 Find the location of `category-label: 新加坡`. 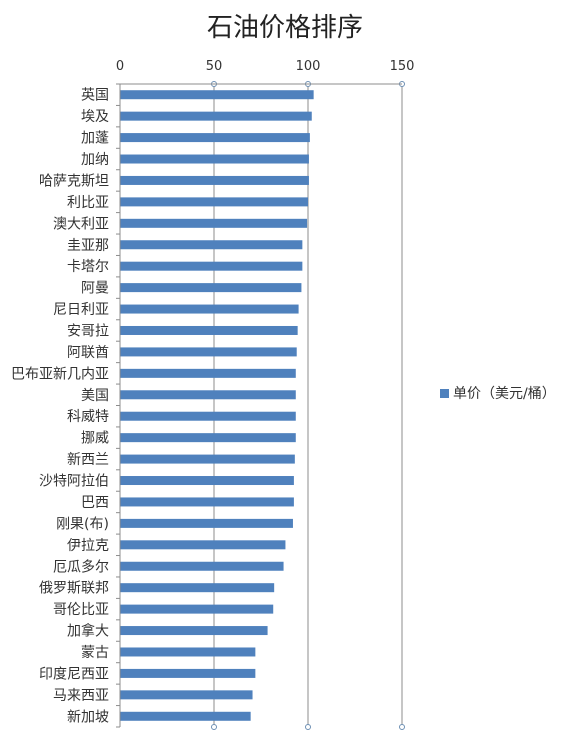

category-label: 新加坡 is located at coordinates (88, 717).